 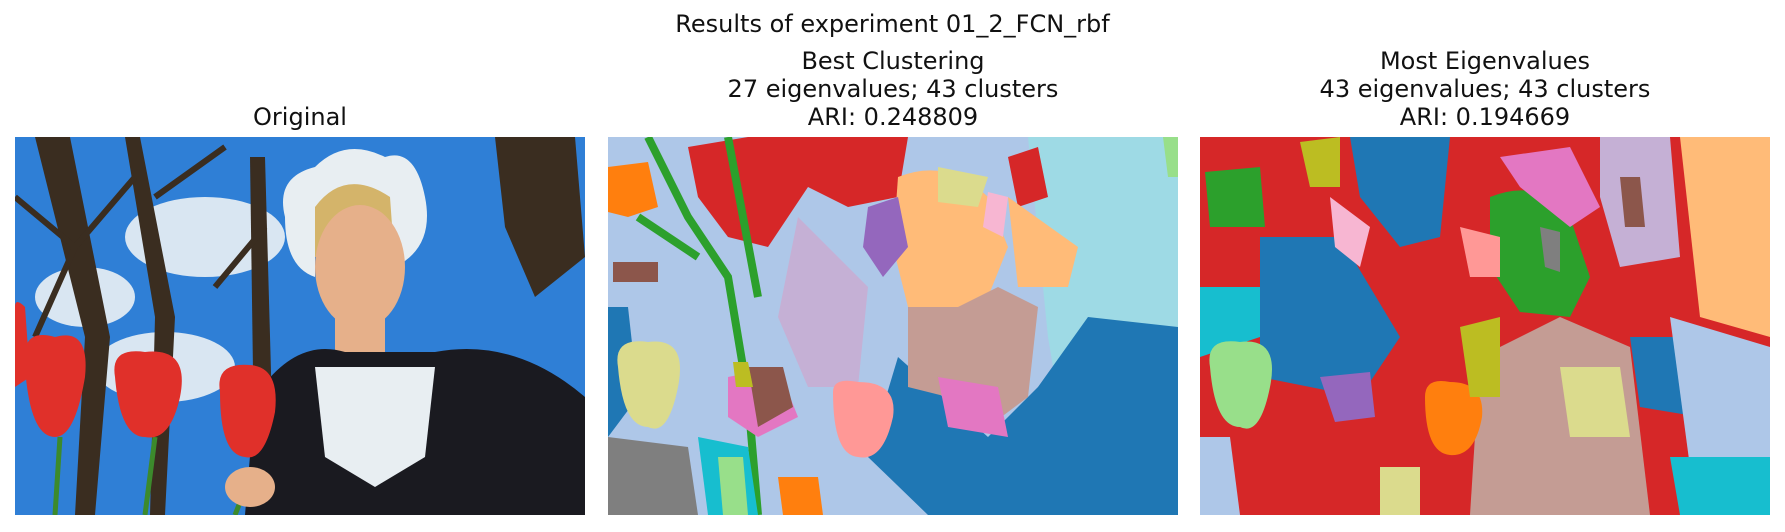 What do you see at coordinates (893, 61) in the screenshot?
I see `panel-title-line: Best Clustering` at bounding box center [893, 61].